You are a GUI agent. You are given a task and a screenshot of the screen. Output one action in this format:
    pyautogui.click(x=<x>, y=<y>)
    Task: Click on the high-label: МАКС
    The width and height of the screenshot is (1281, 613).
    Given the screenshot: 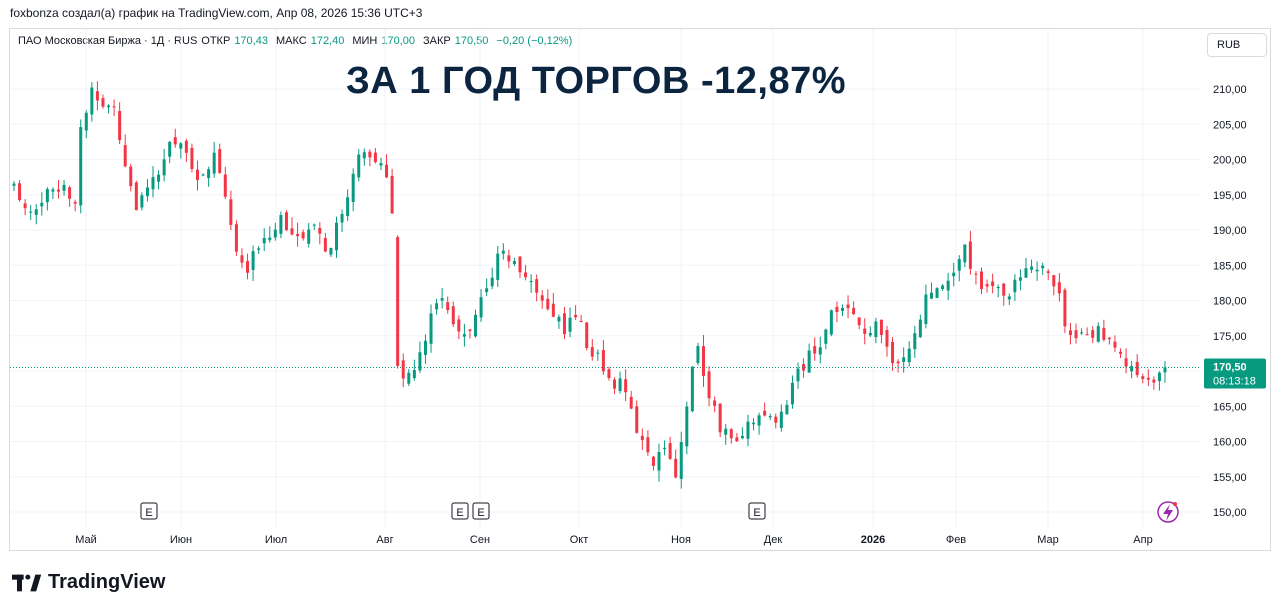 What is the action you would take?
    pyautogui.click(x=291, y=41)
    